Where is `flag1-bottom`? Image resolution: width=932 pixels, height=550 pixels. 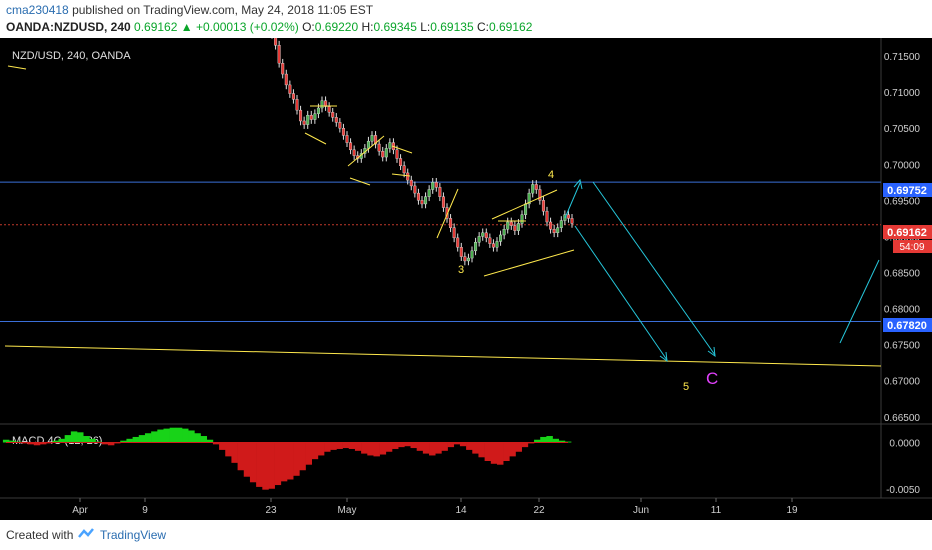
flag1-bottom is located at coordinates (360, 181).